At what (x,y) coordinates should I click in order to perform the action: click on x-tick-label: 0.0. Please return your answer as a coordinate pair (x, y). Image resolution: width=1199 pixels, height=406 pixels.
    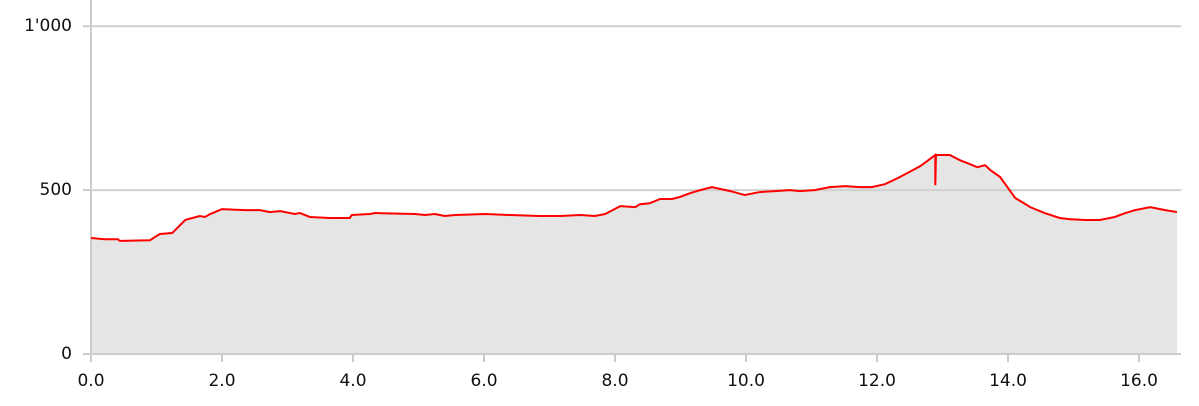
    Looking at the image, I should click on (90, 381).